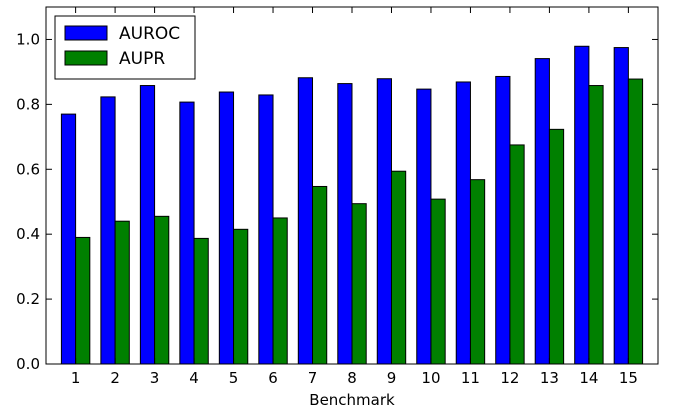 The width and height of the screenshot is (675, 408). I want to click on y-tick-label: 0.0, so click(28, 364).